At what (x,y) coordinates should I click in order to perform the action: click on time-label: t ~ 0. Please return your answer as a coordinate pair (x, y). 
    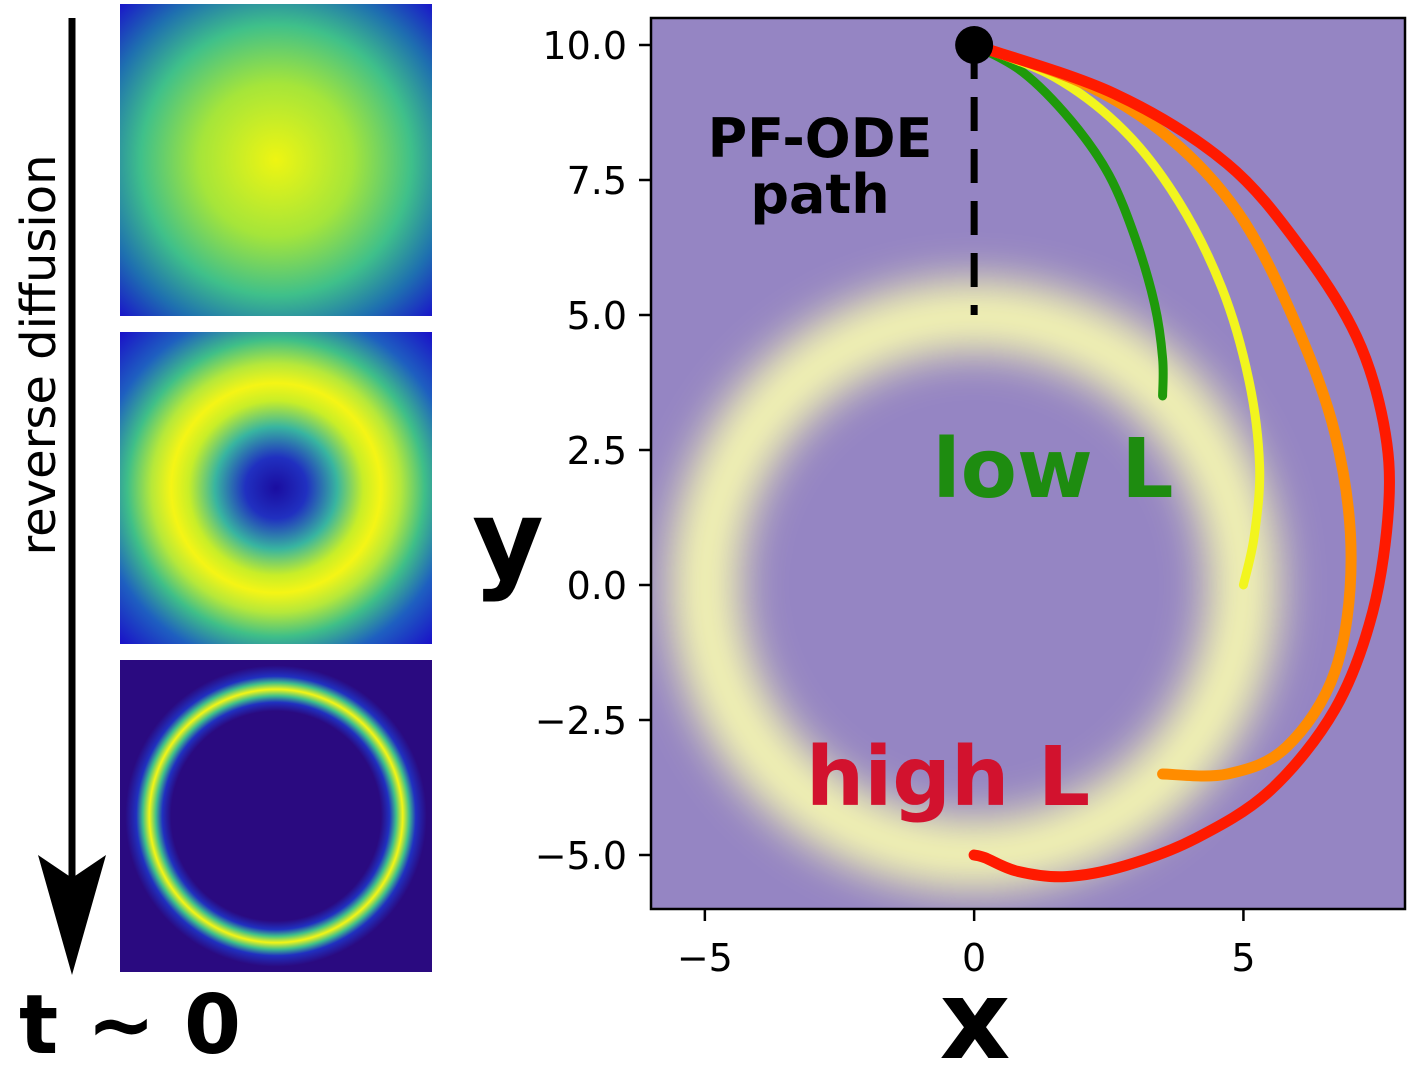
    Looking at the image, I should click on (130, 1022).